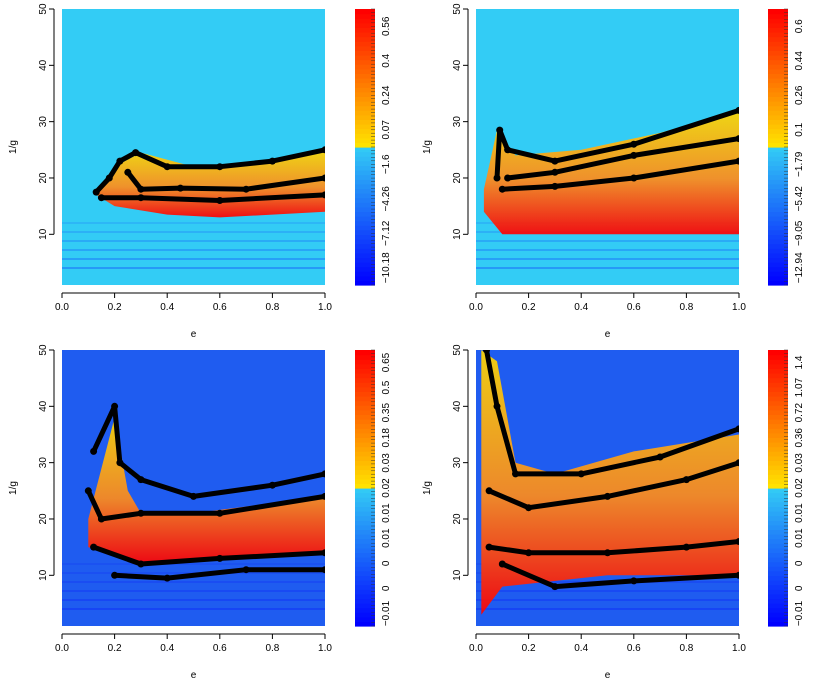 The height and width of the screenshot is (679, 814). What do you see at coordinates (220, 648) in the screenshot?
I see `x-tick-label: 0.6` at bounding box center [220, 648].